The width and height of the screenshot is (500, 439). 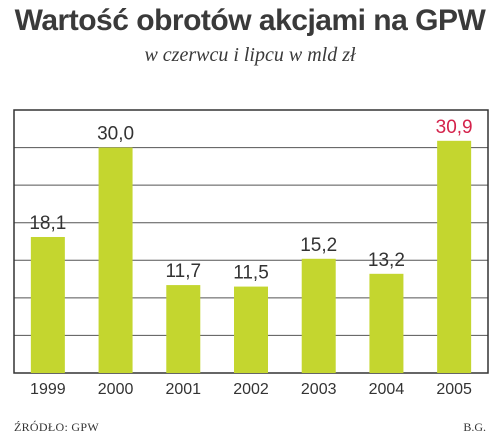 What do you see at coordinates (318, 245) in the screenshot?
I see `data-label: 15,2` at bounding box center [318, 245].